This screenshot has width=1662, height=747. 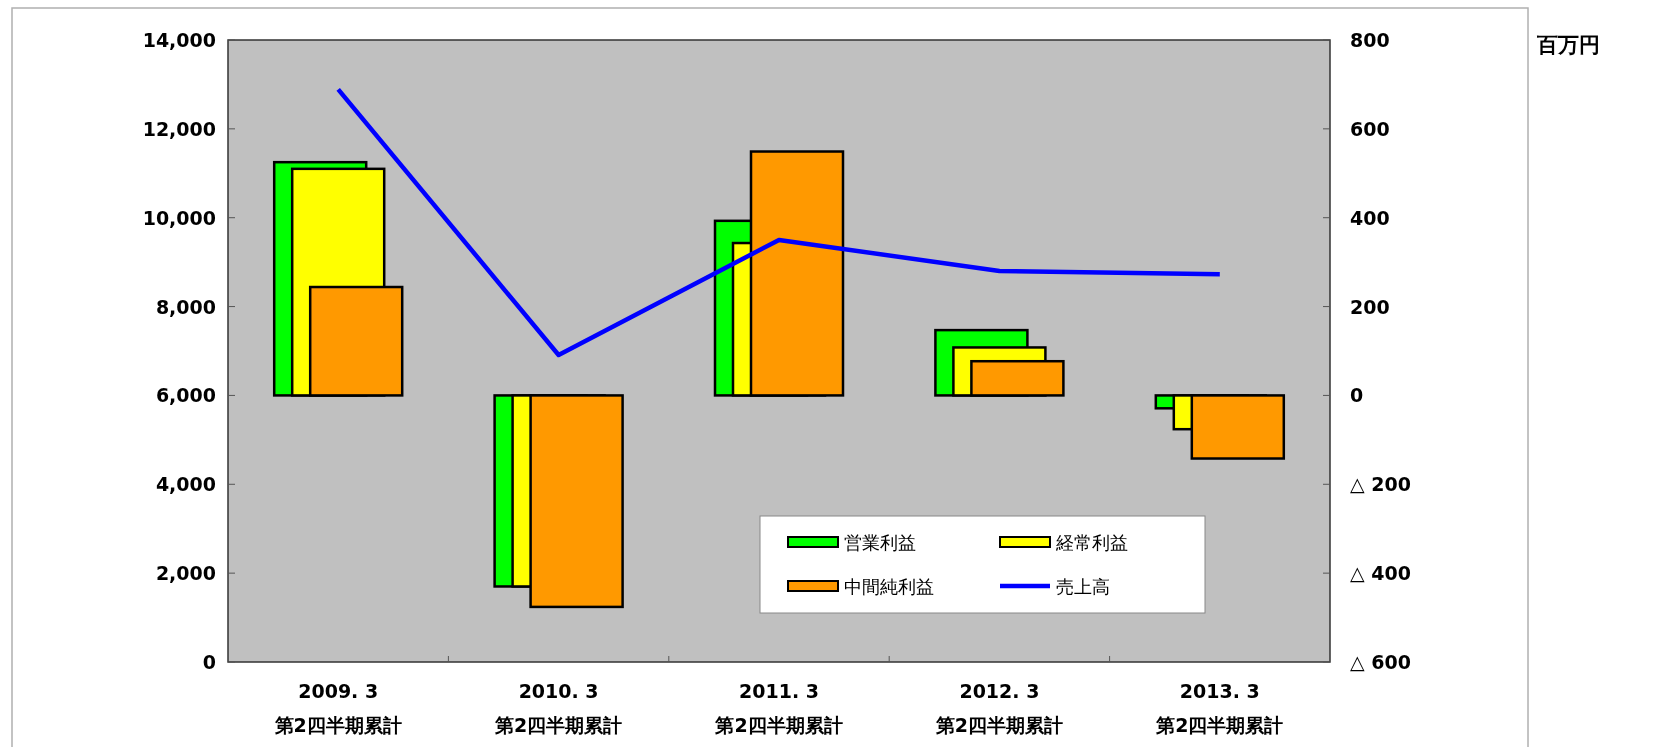 I want to click on legend-label: 営業利益, so click(x=880, y=542).